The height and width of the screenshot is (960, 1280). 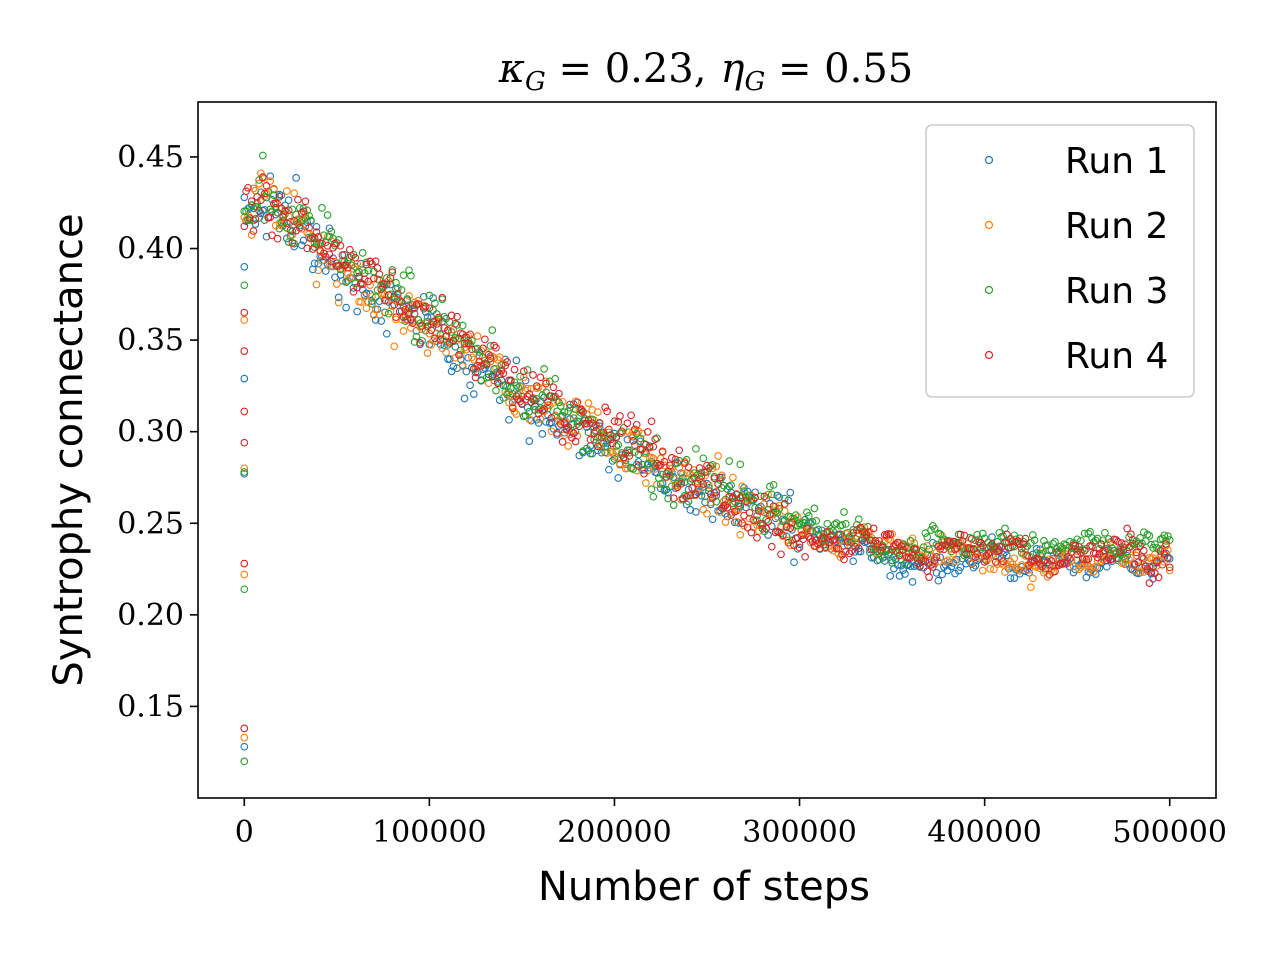 I want to click on legend-label: Run 4, so click(x=1116, y=356).